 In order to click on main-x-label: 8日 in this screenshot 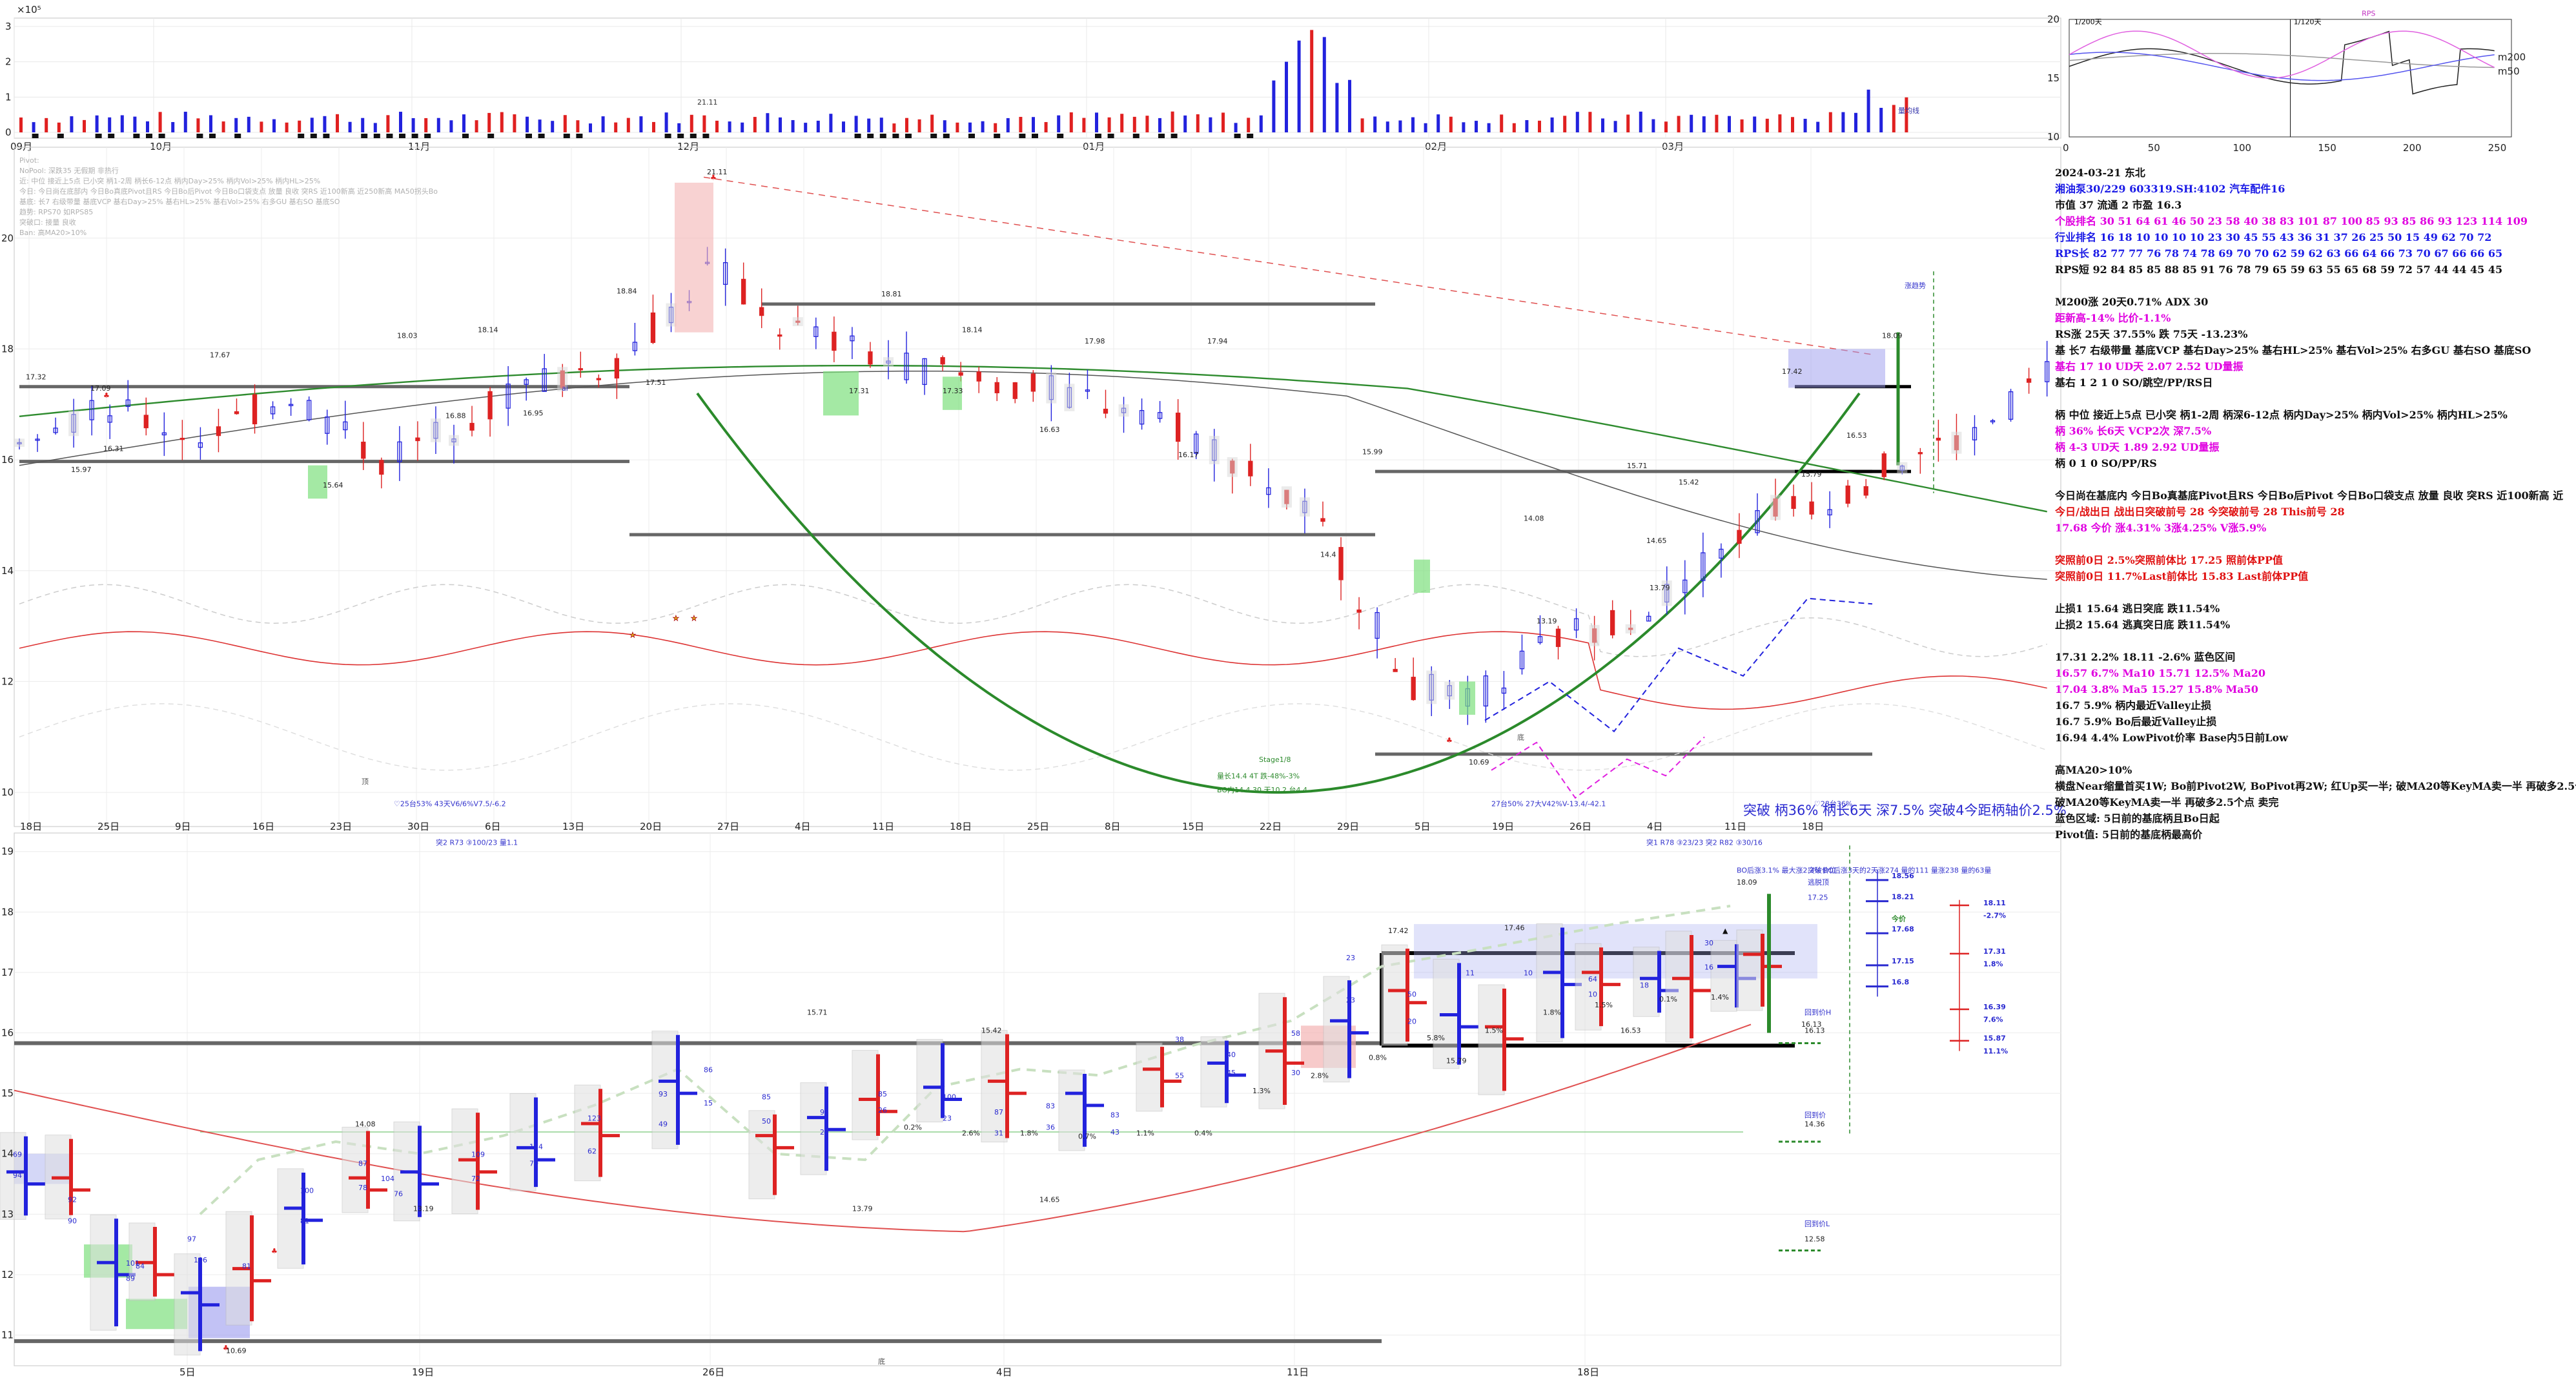, I will do `click(1113, 826)`.